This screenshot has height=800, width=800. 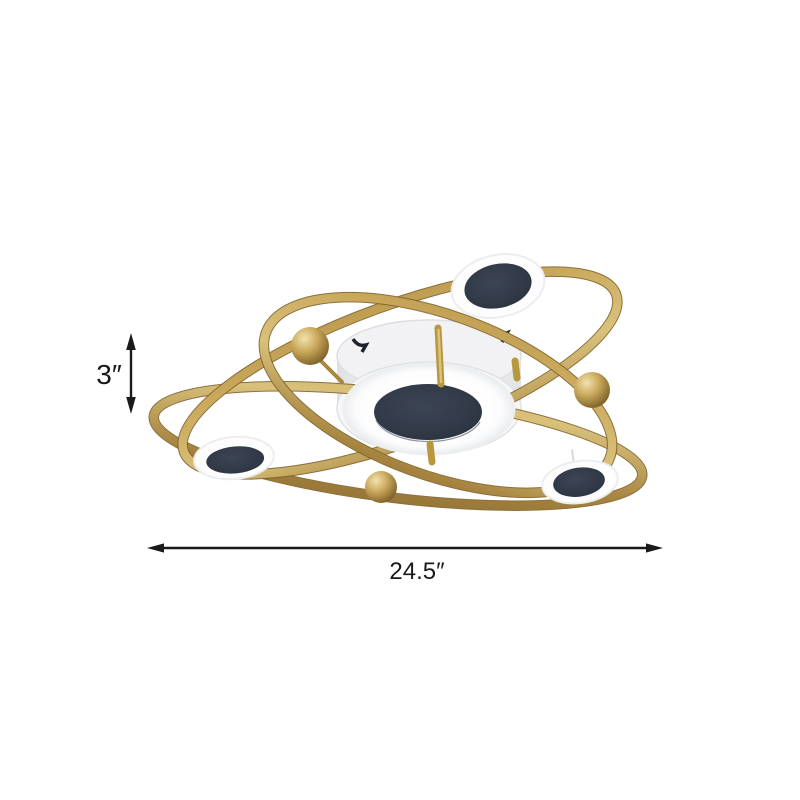 I want to click on rod-right, so click(x=516, y=369).